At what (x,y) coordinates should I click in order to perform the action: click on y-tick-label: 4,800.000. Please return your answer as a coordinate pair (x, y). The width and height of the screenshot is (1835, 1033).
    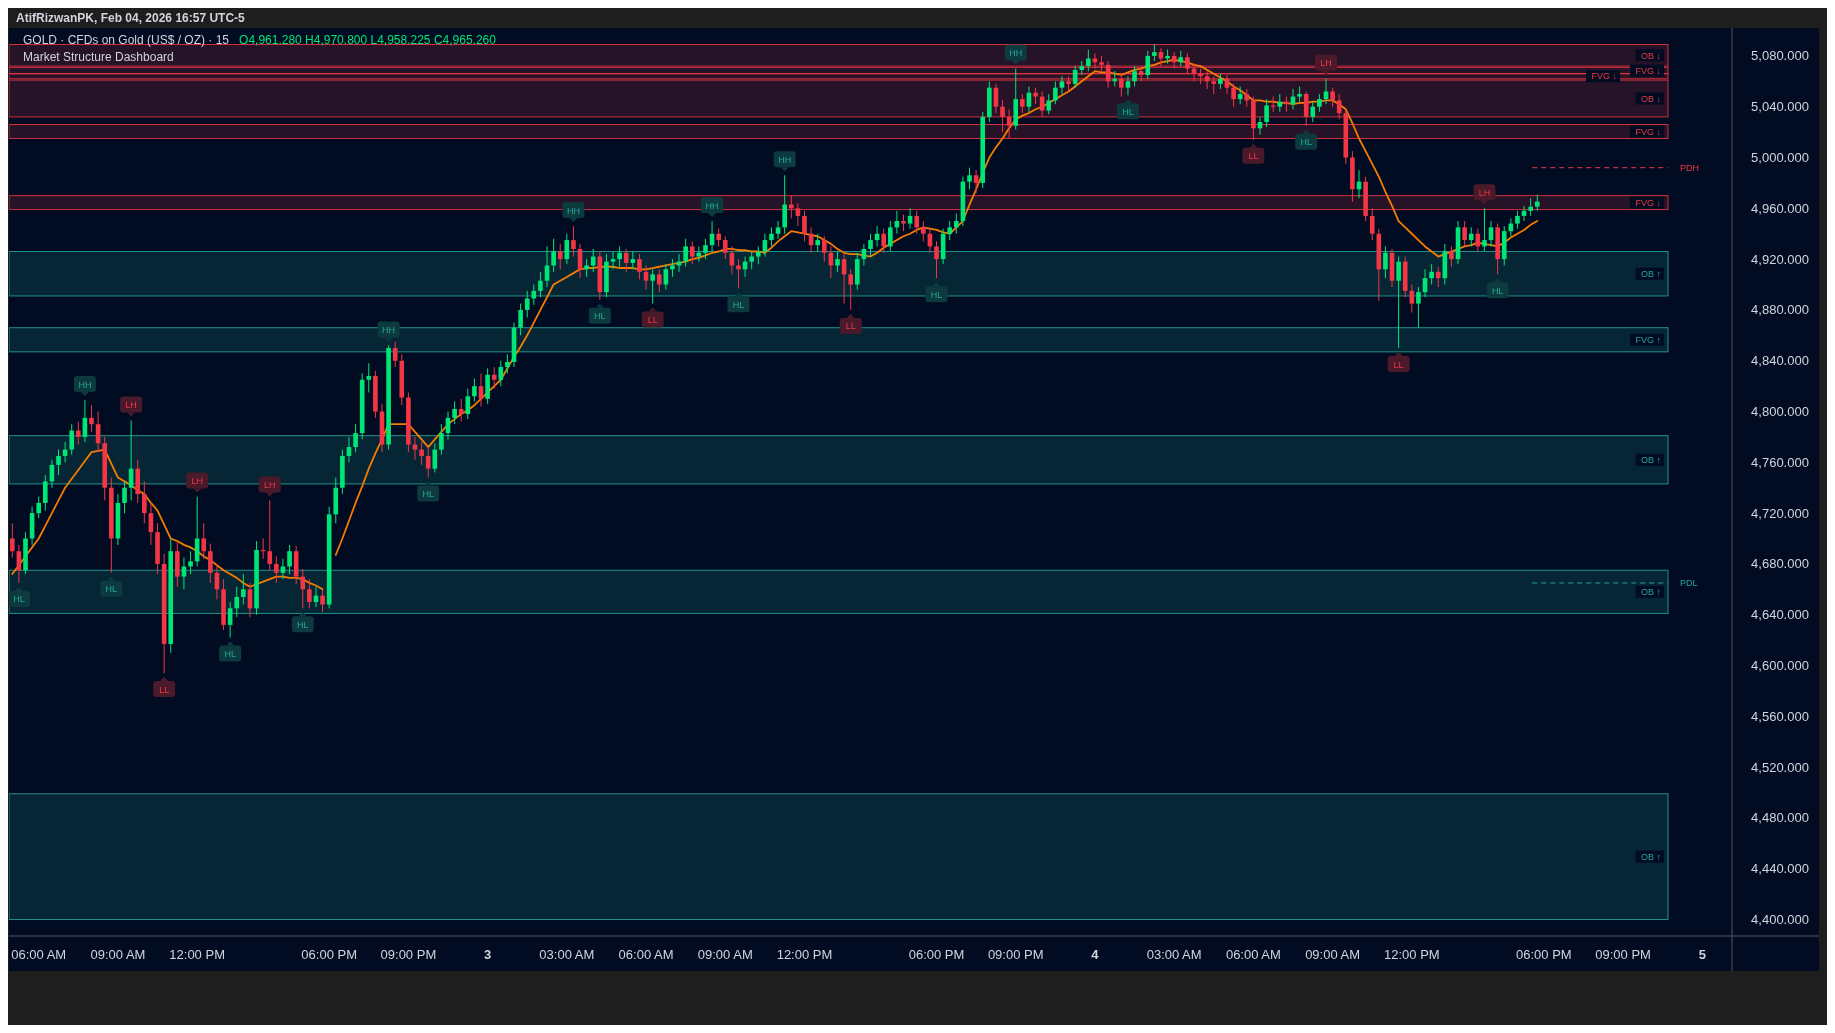
    Looking at the image, I should click on (1780, 412).